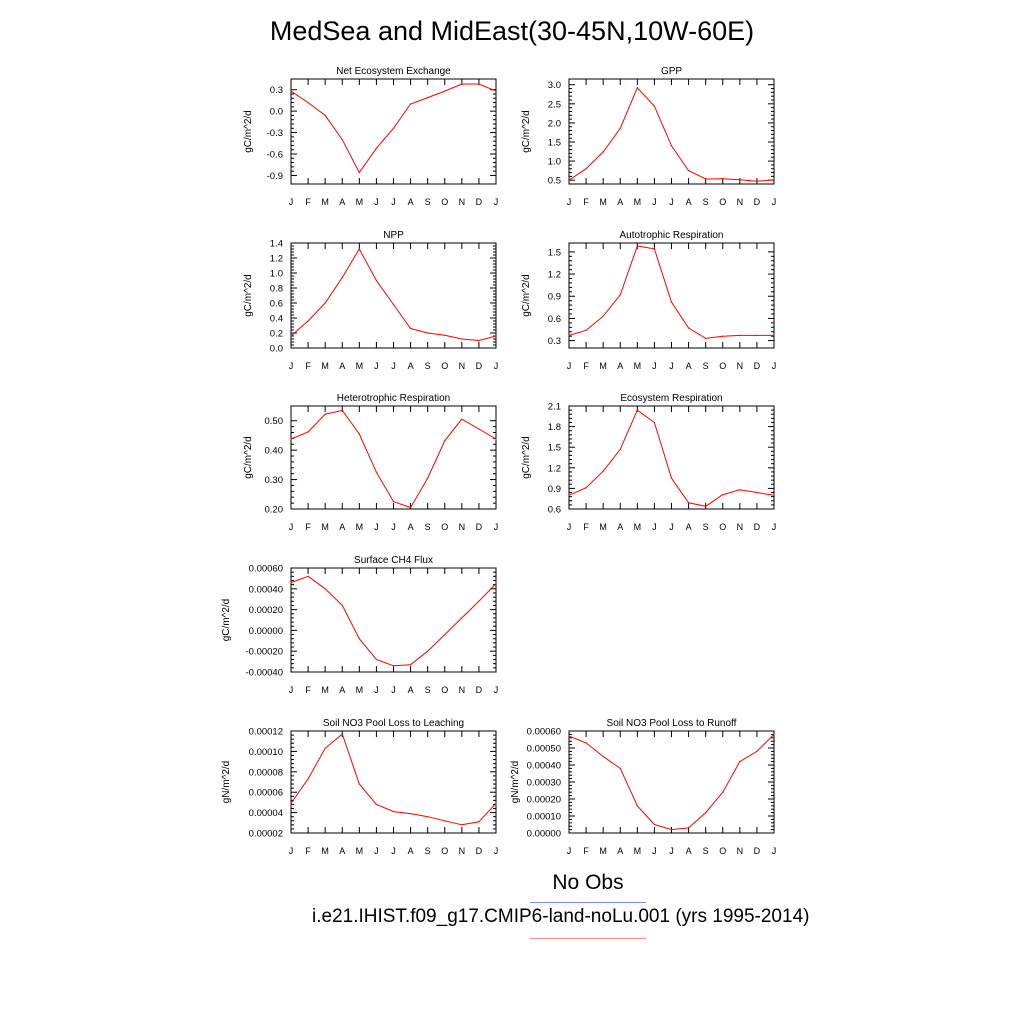 This screenshot has height=1024, width=1024. What do you see at coordinates (276, 304) in the screenshot?
I see `y-tick-label: 0.6` at bounding box center [276, 304].